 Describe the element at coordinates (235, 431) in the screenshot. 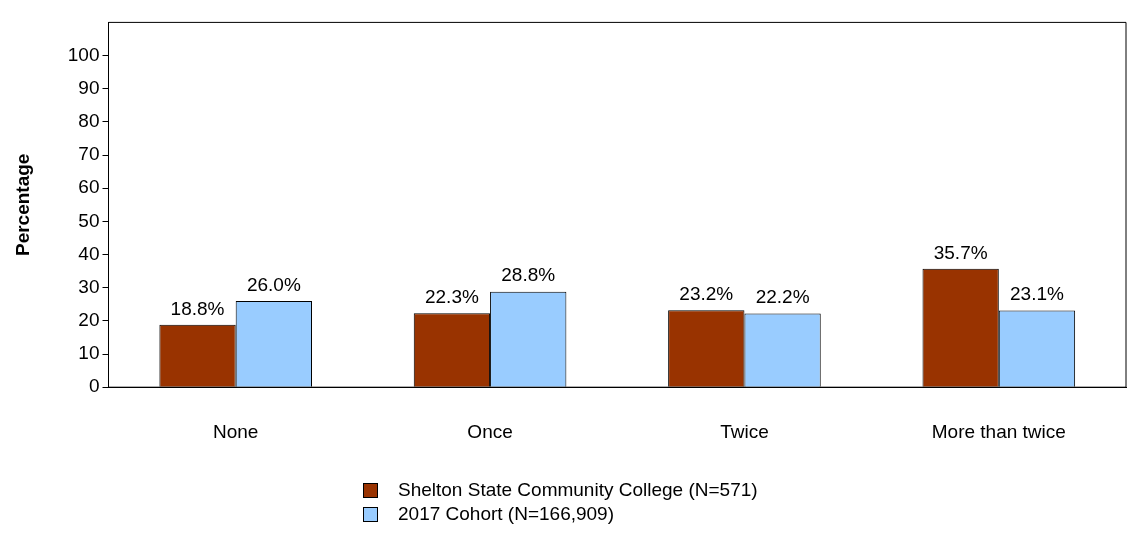

I see `x-tick-label: None` at that location.